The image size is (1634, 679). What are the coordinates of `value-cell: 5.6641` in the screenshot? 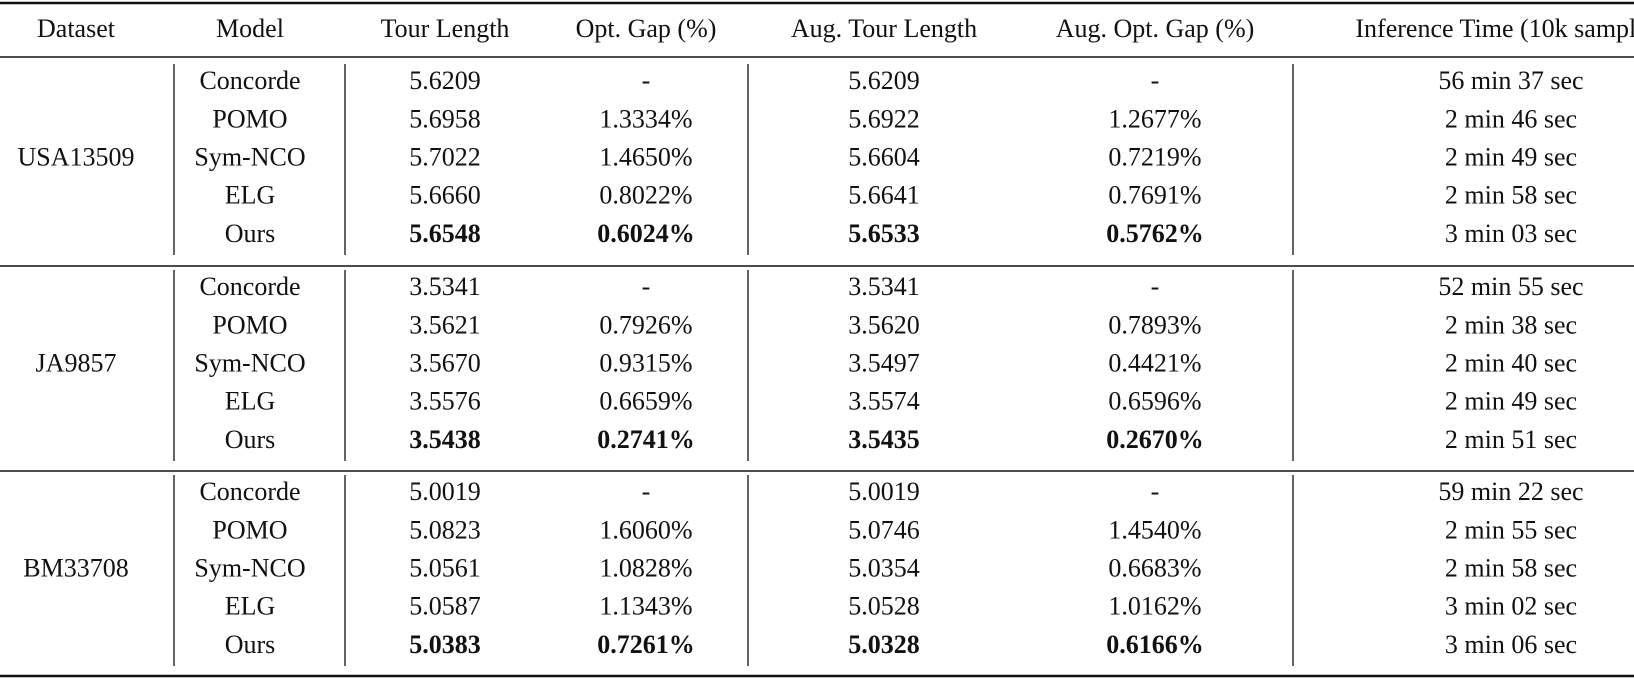 It's located at (884, 195).